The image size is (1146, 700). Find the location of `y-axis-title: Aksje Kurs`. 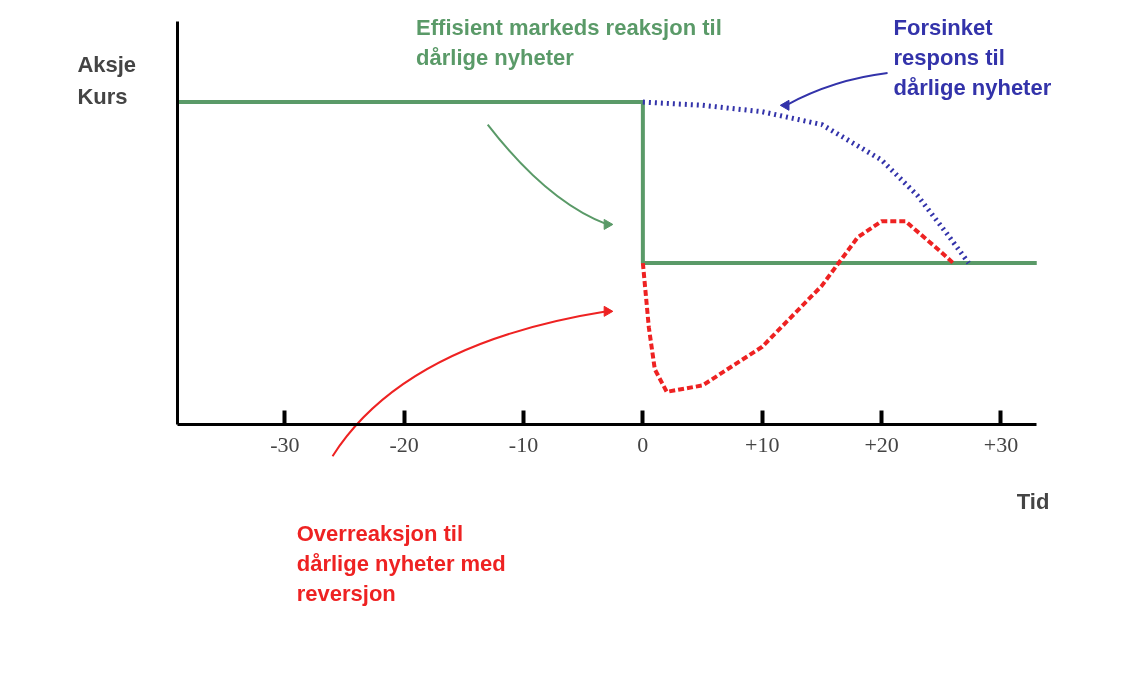

y-axis-title: Aksje Kurs is located at coordinates (107, 80).